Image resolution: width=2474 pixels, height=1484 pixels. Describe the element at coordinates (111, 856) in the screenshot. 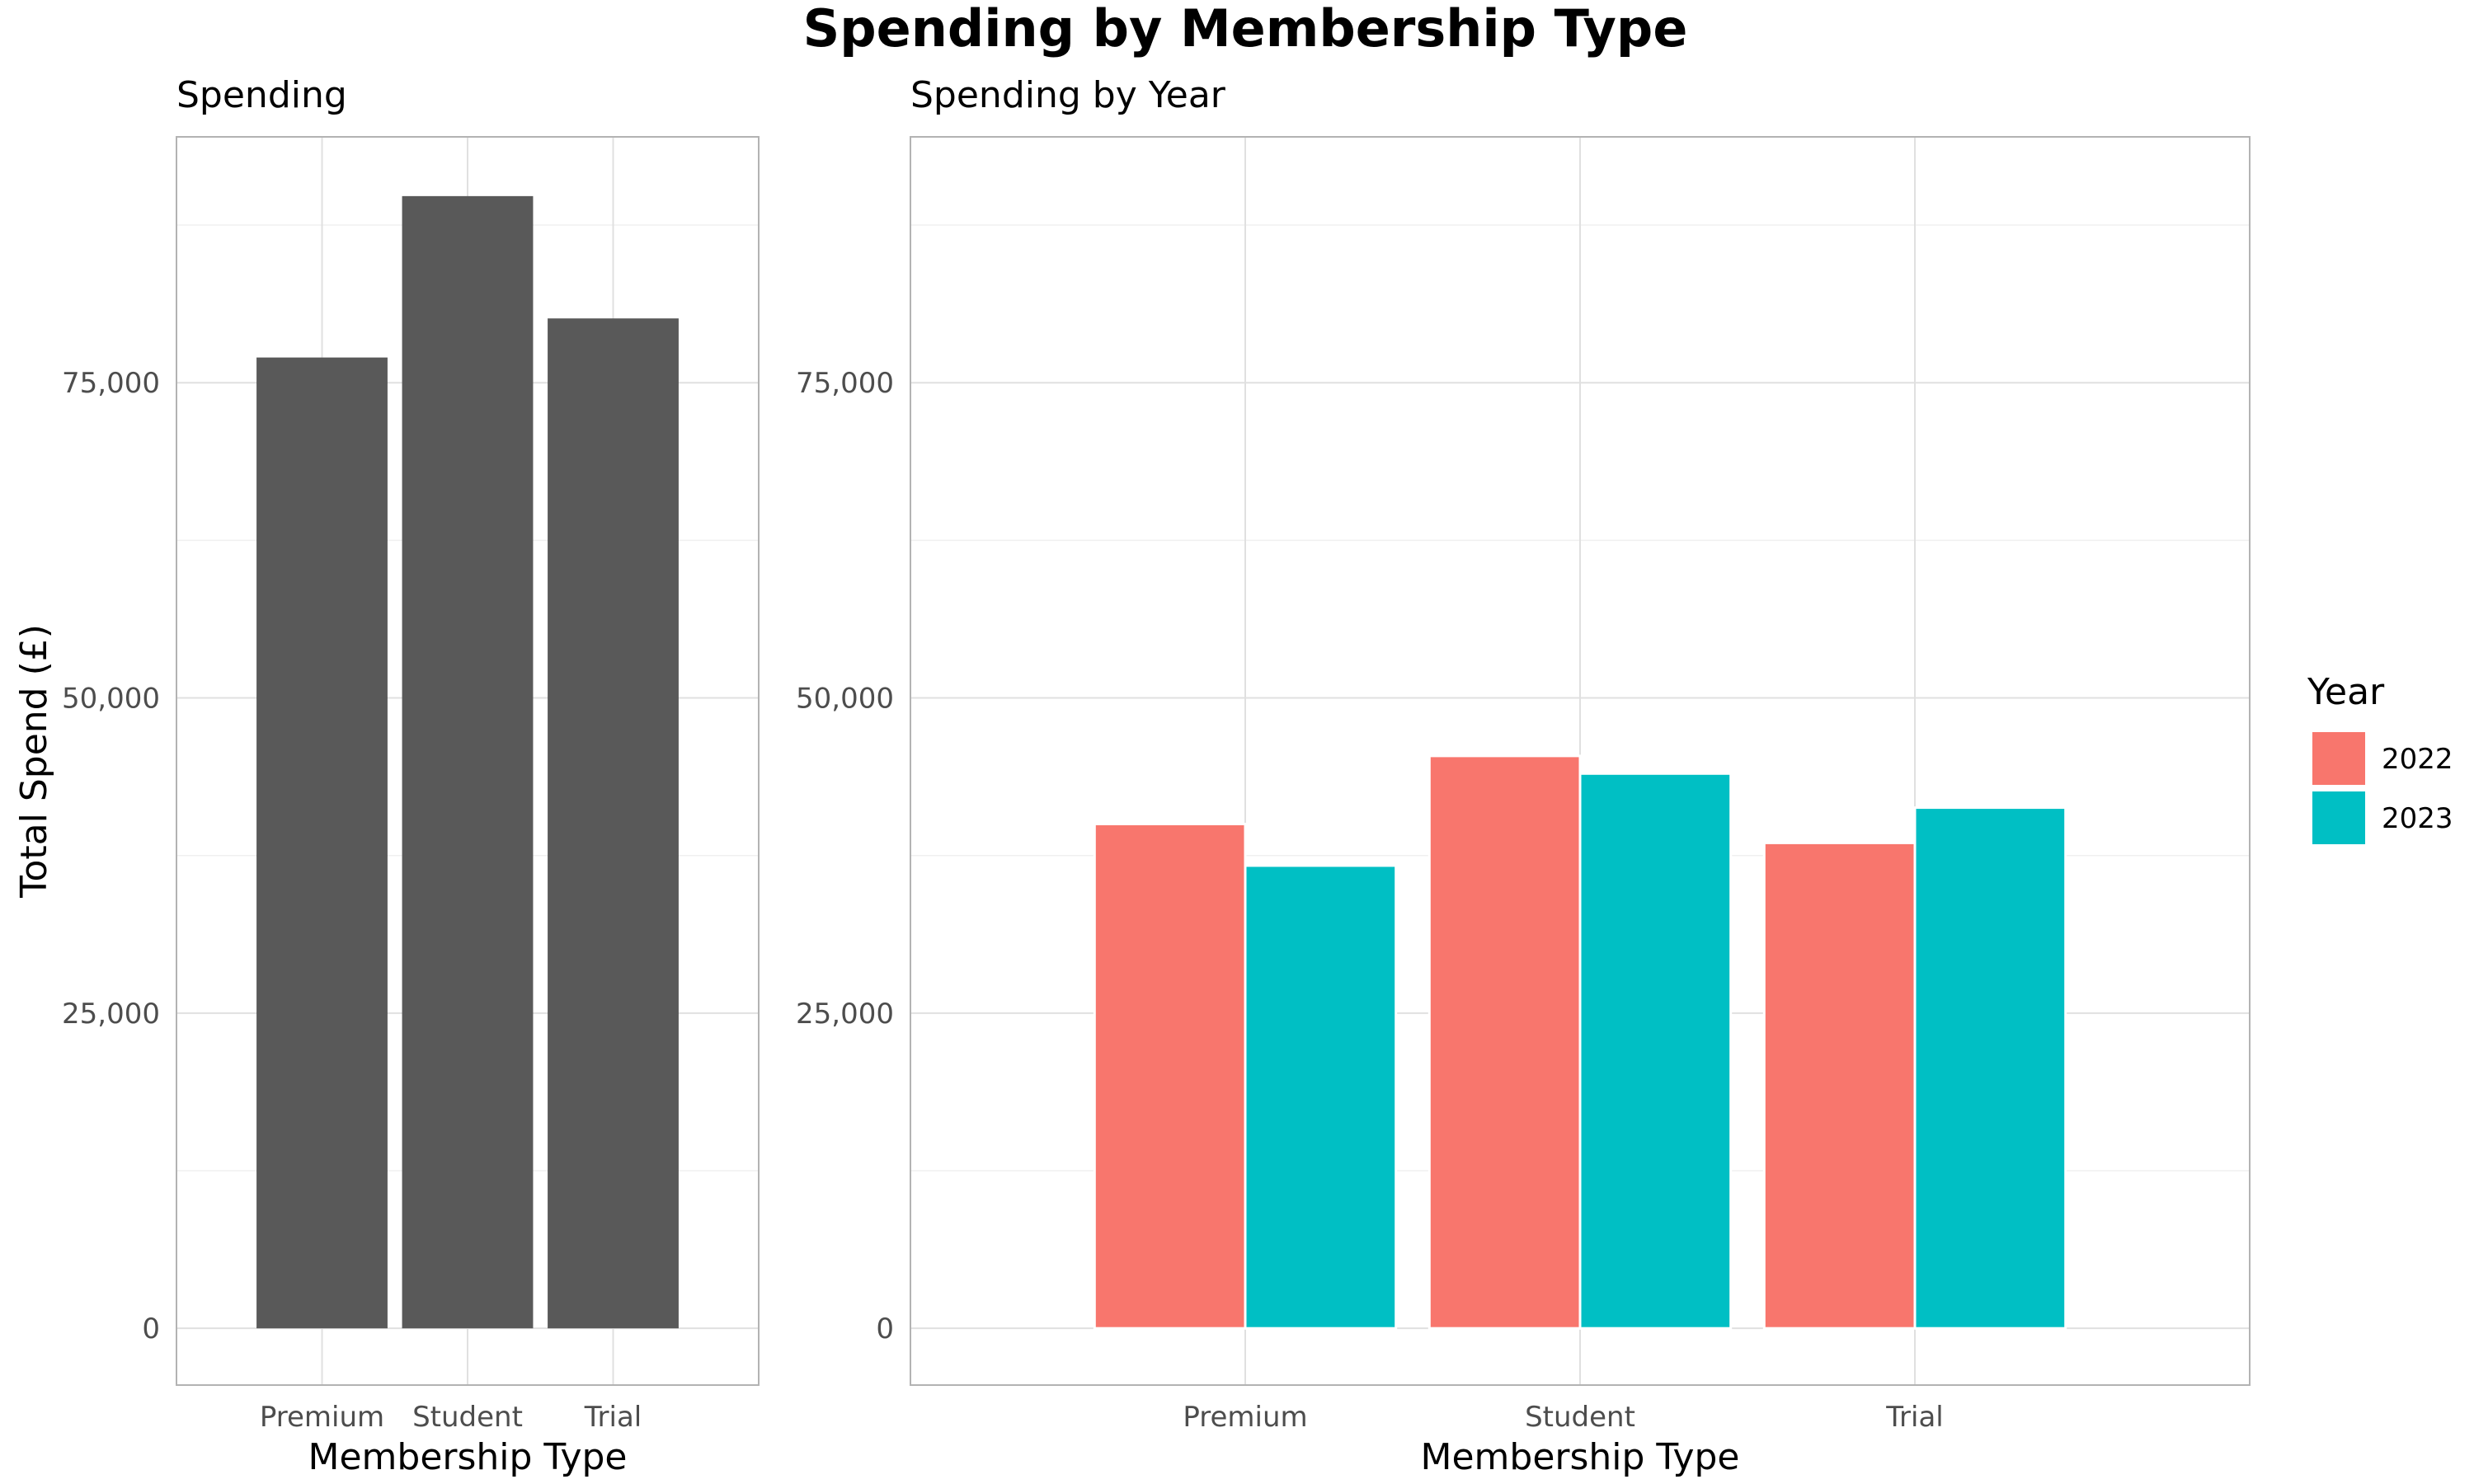

I see `left-y-tick-labels: 0 25,000 50,000 75,000` at that location.